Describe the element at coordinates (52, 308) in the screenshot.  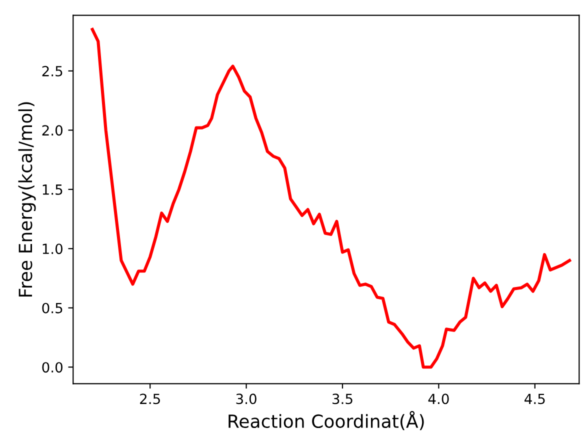
I see `y-tick-label: 0.5` at that location.